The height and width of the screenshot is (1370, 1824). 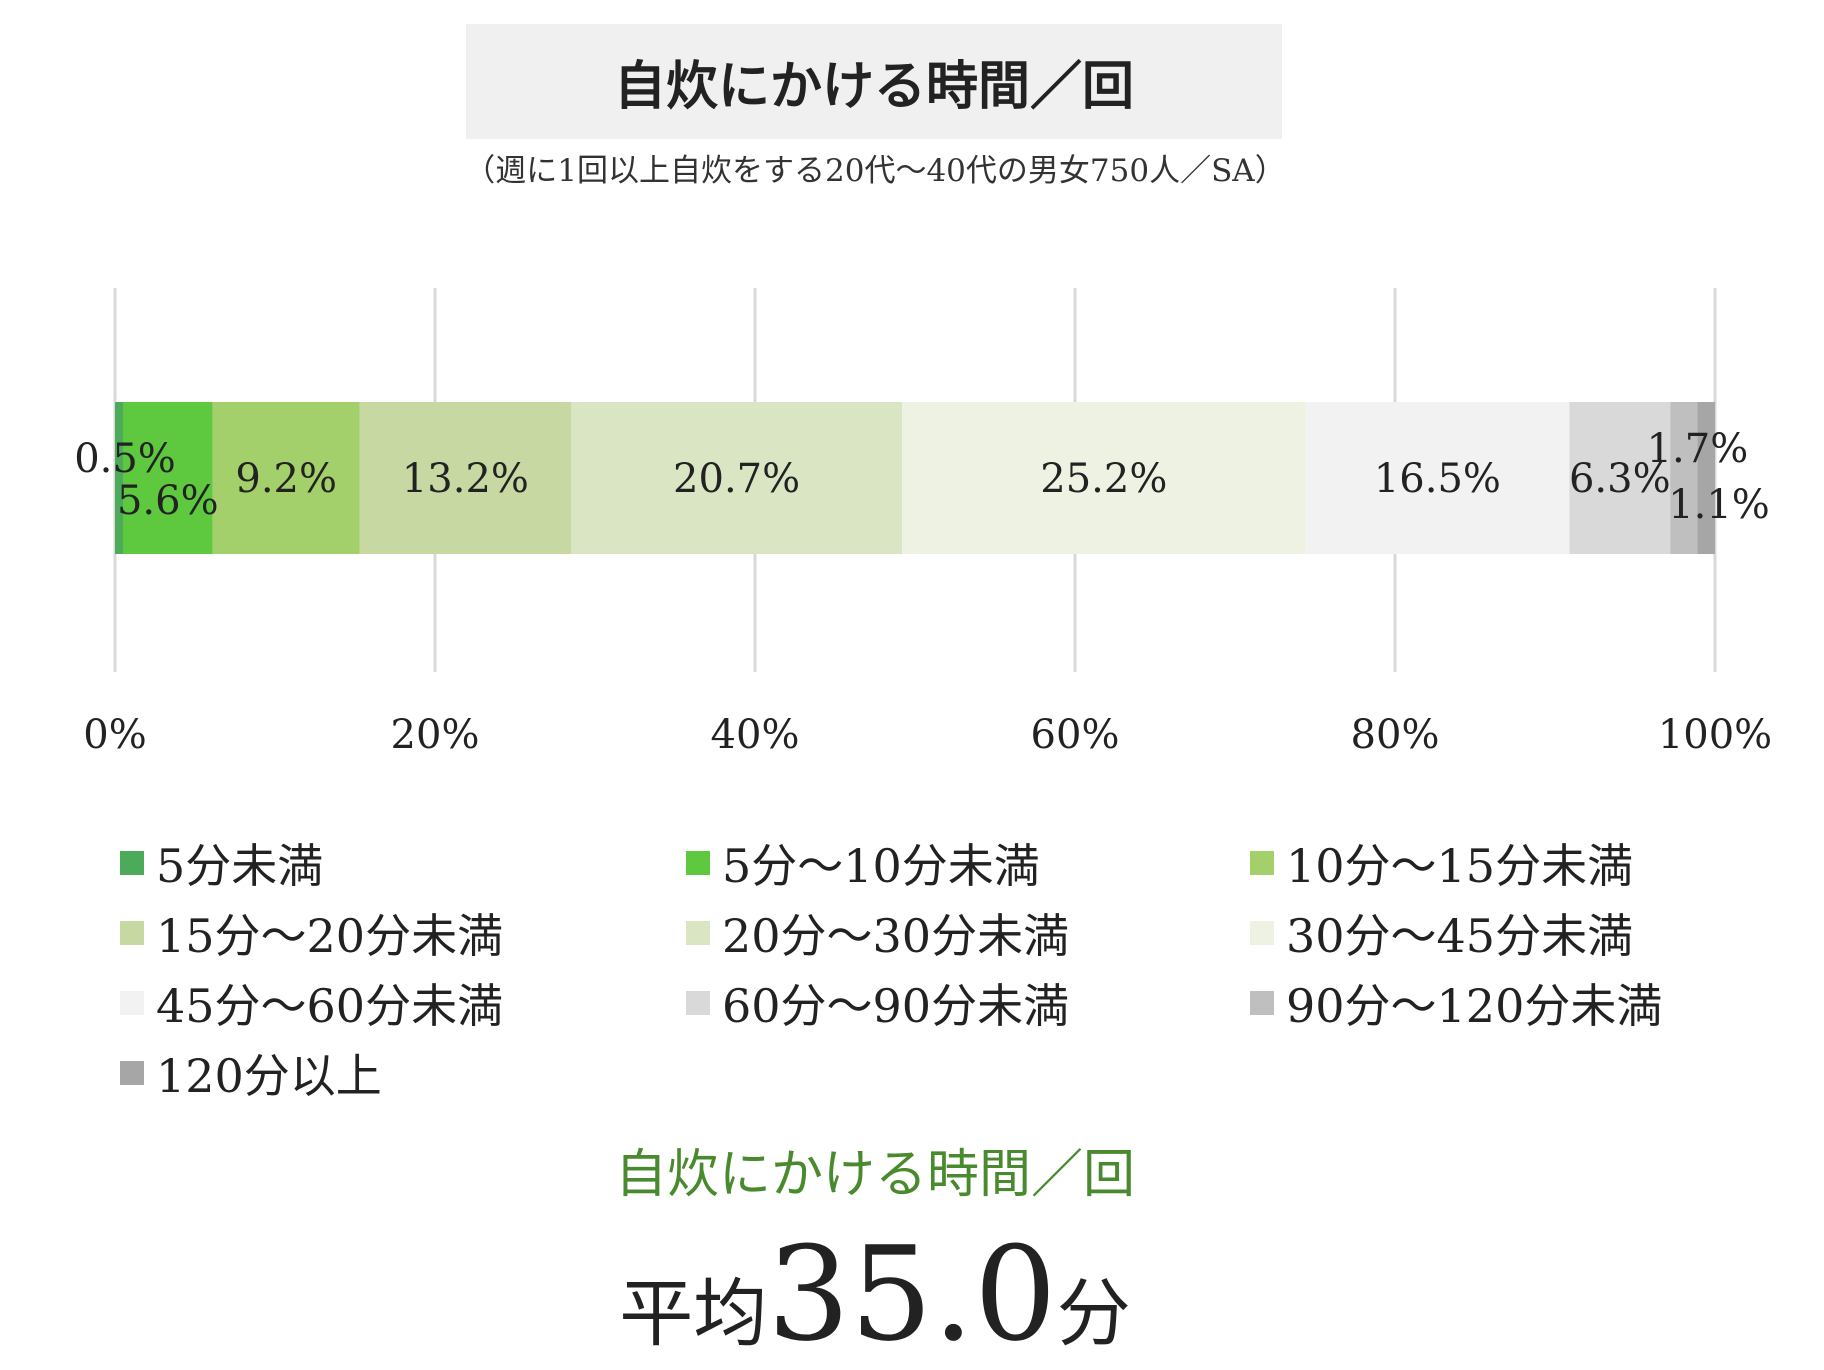 I want to click on data-label: 16.5%, so click(x=1437, y=479).